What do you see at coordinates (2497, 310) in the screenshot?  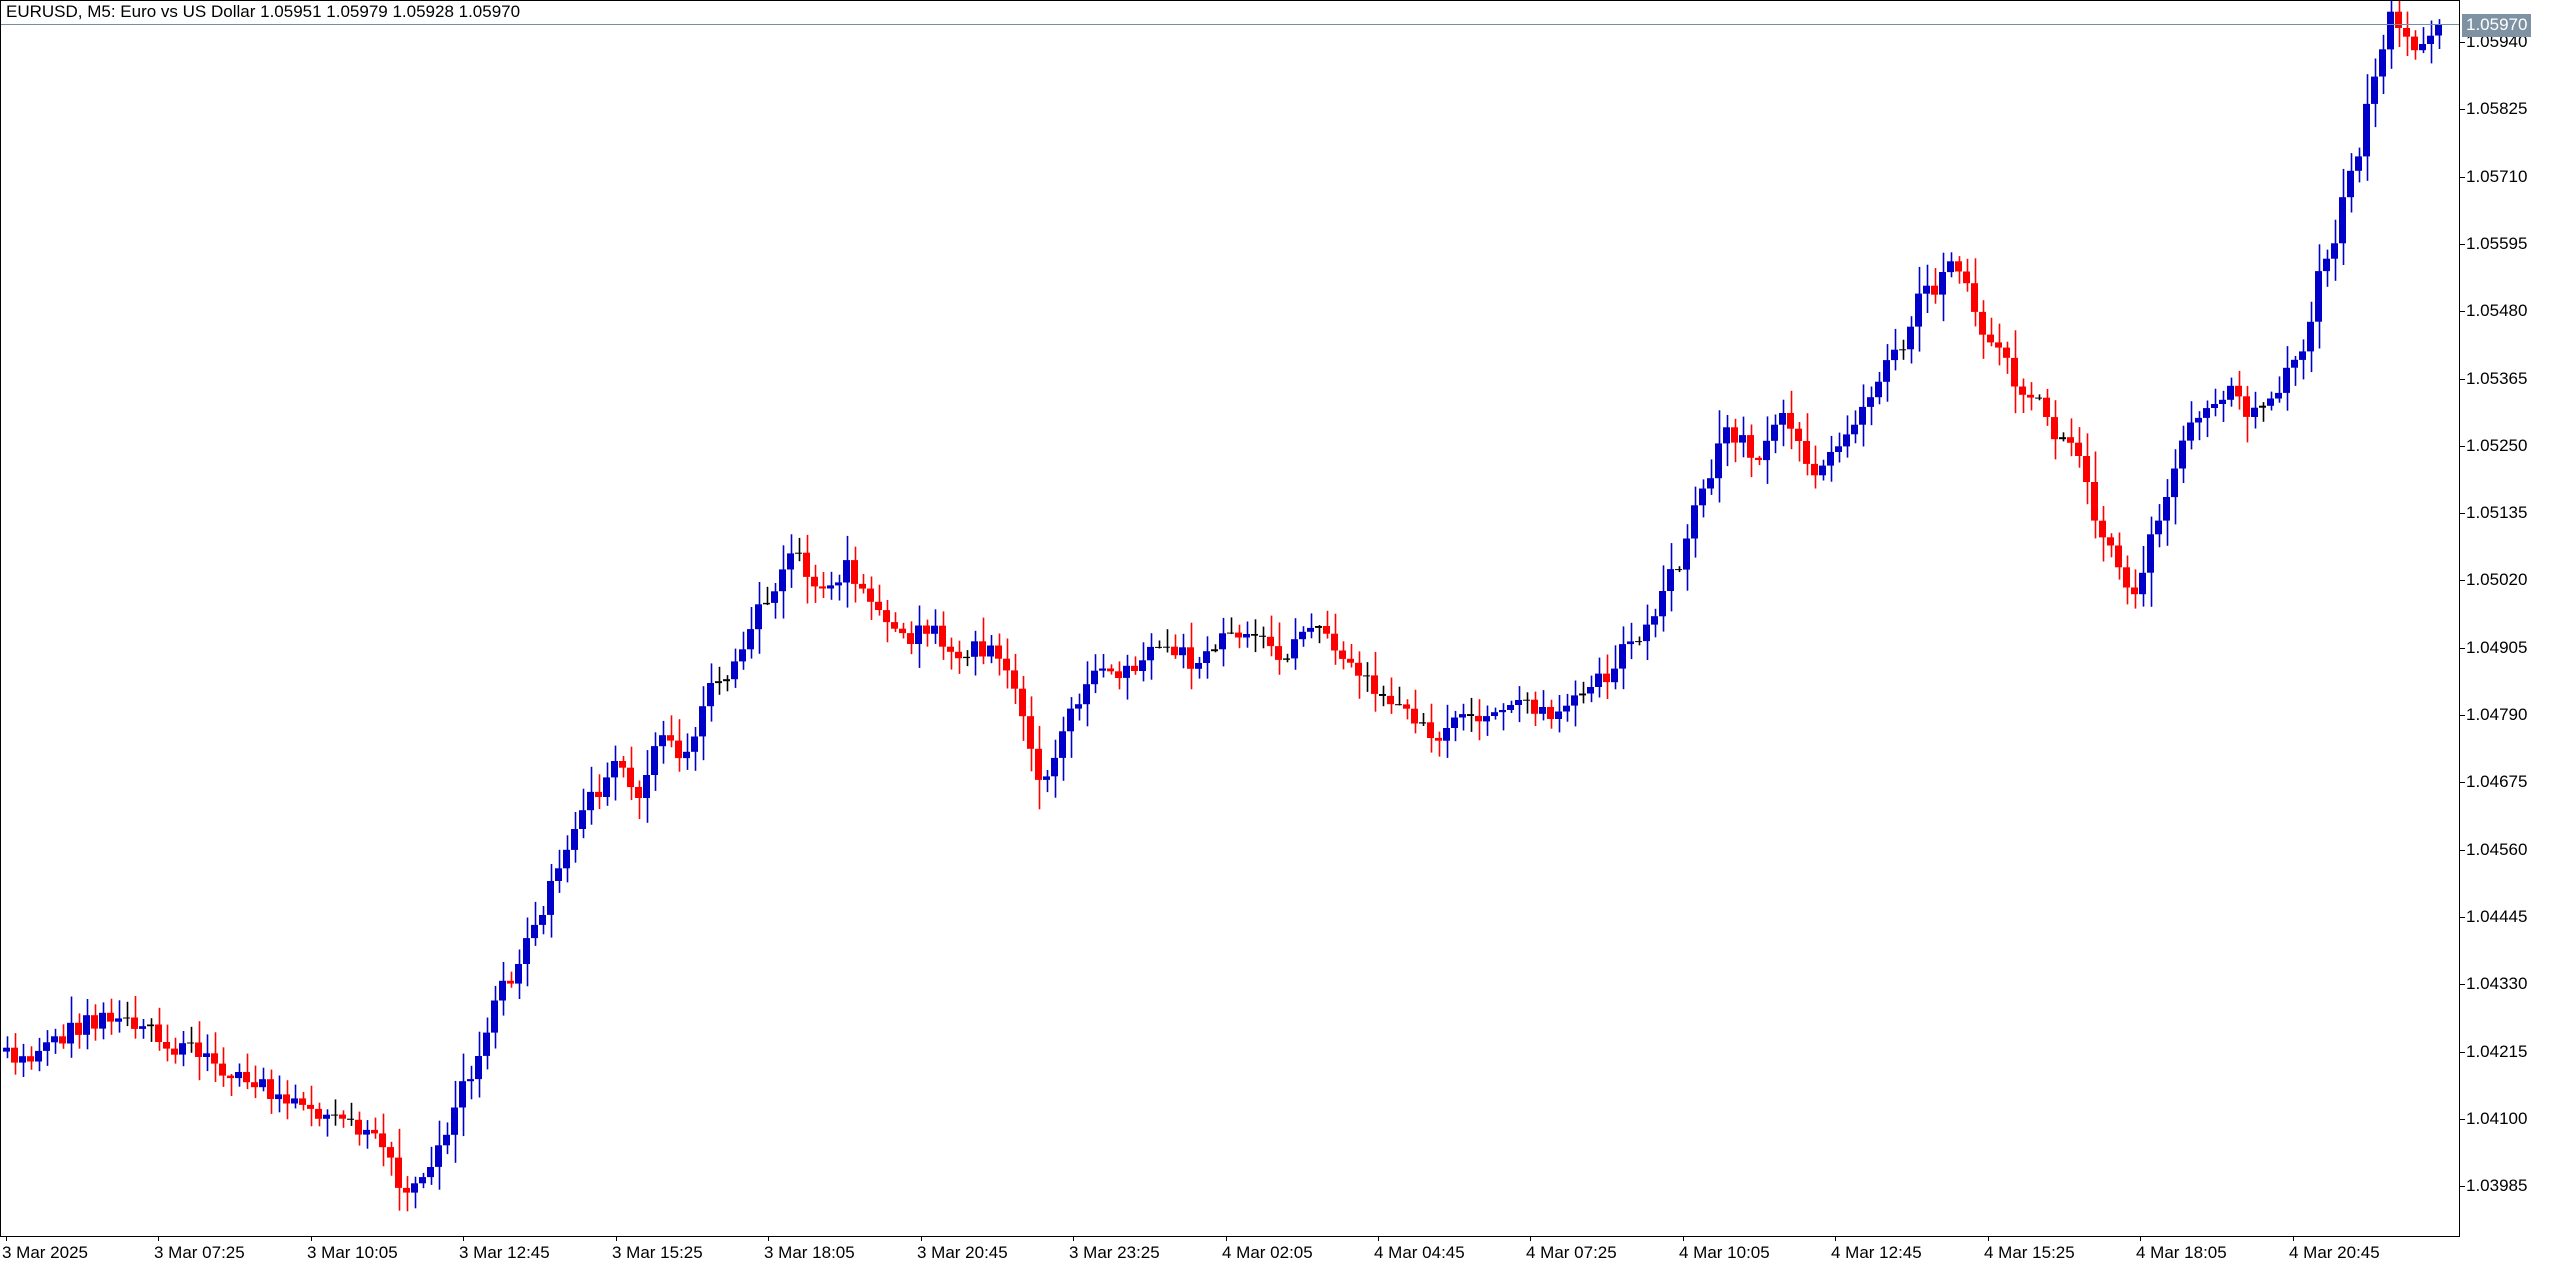 I see `price-axis-label: 1.05480` at bounding box center [2497, 310].